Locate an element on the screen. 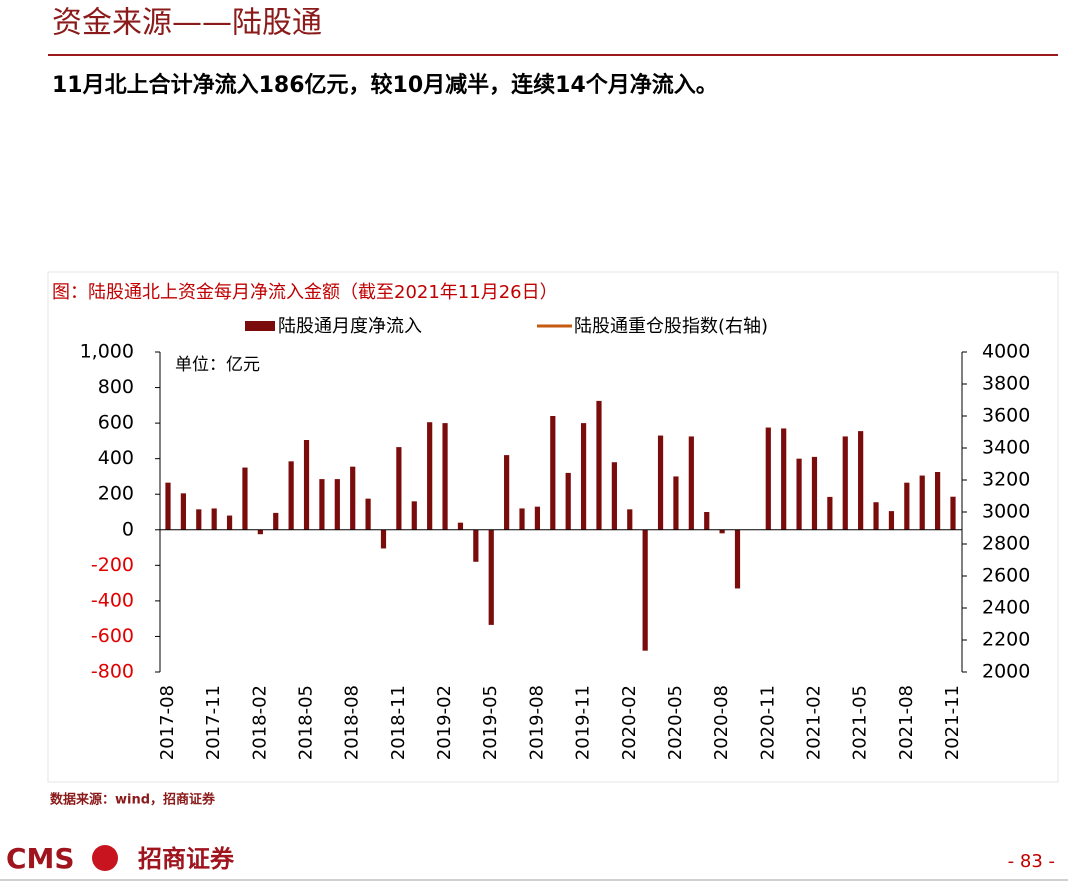  x-tick-label: 2021-11 is located at coordinates (952, 722).